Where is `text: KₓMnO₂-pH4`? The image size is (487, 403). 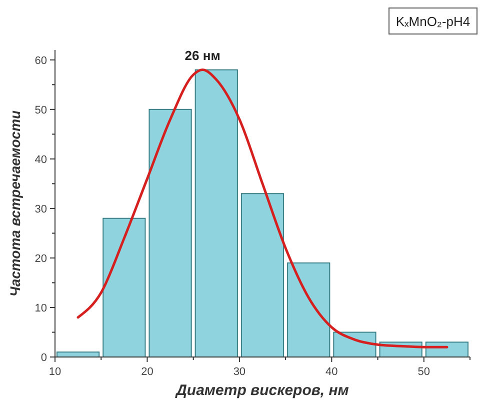
text: KₓMnO₂-pH4 is located at coordinates (433, 21).